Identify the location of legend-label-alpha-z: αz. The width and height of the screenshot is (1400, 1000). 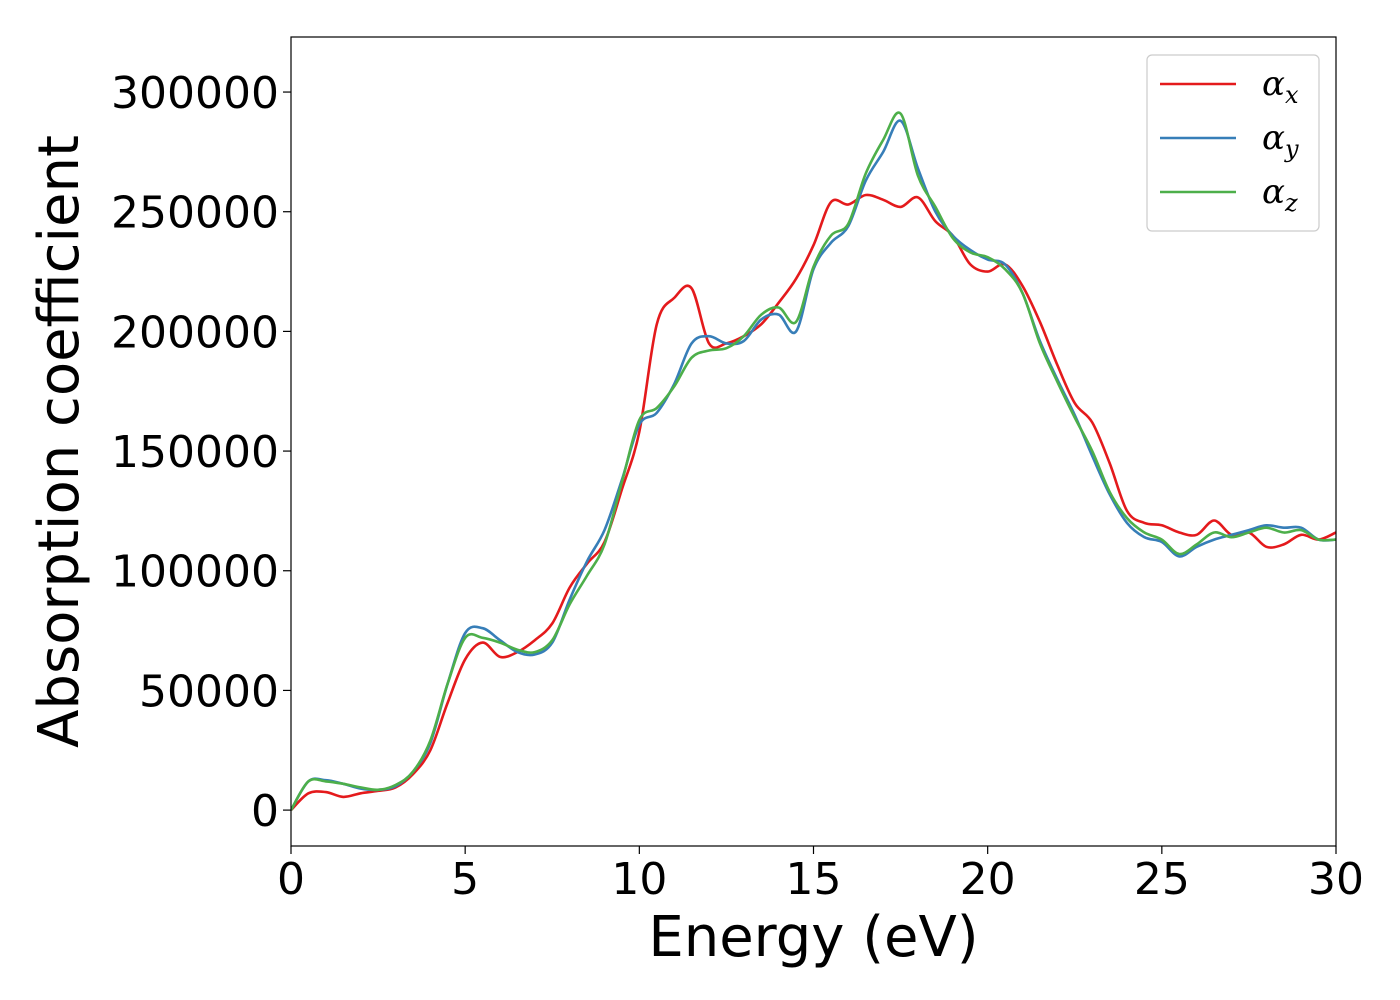
(1280, 194).